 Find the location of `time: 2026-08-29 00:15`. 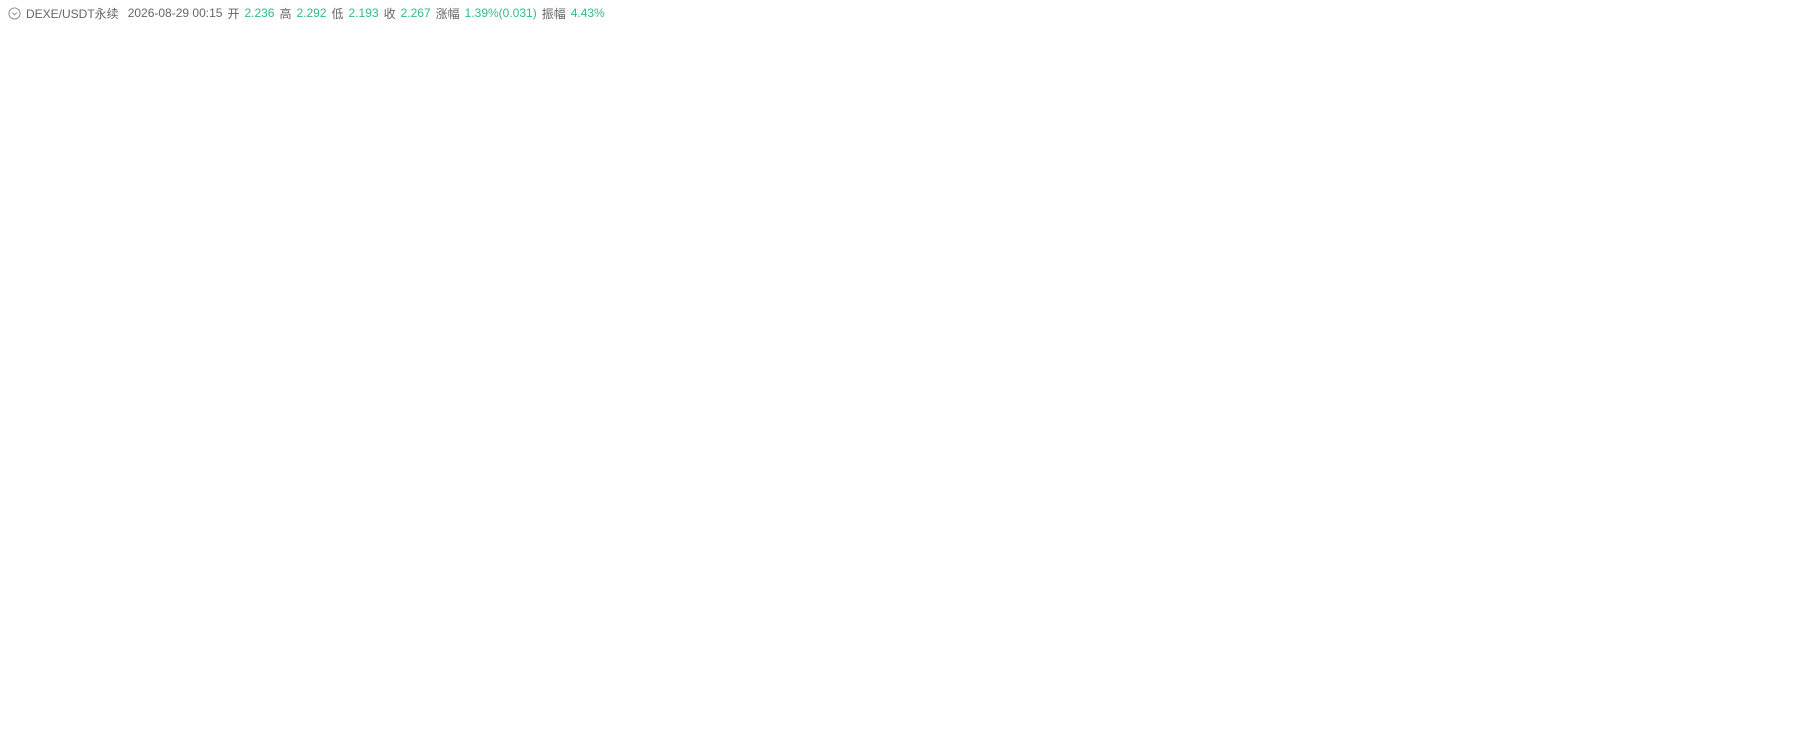

time: 2026-08-29 00:15 is located at coordinates (175, 13).